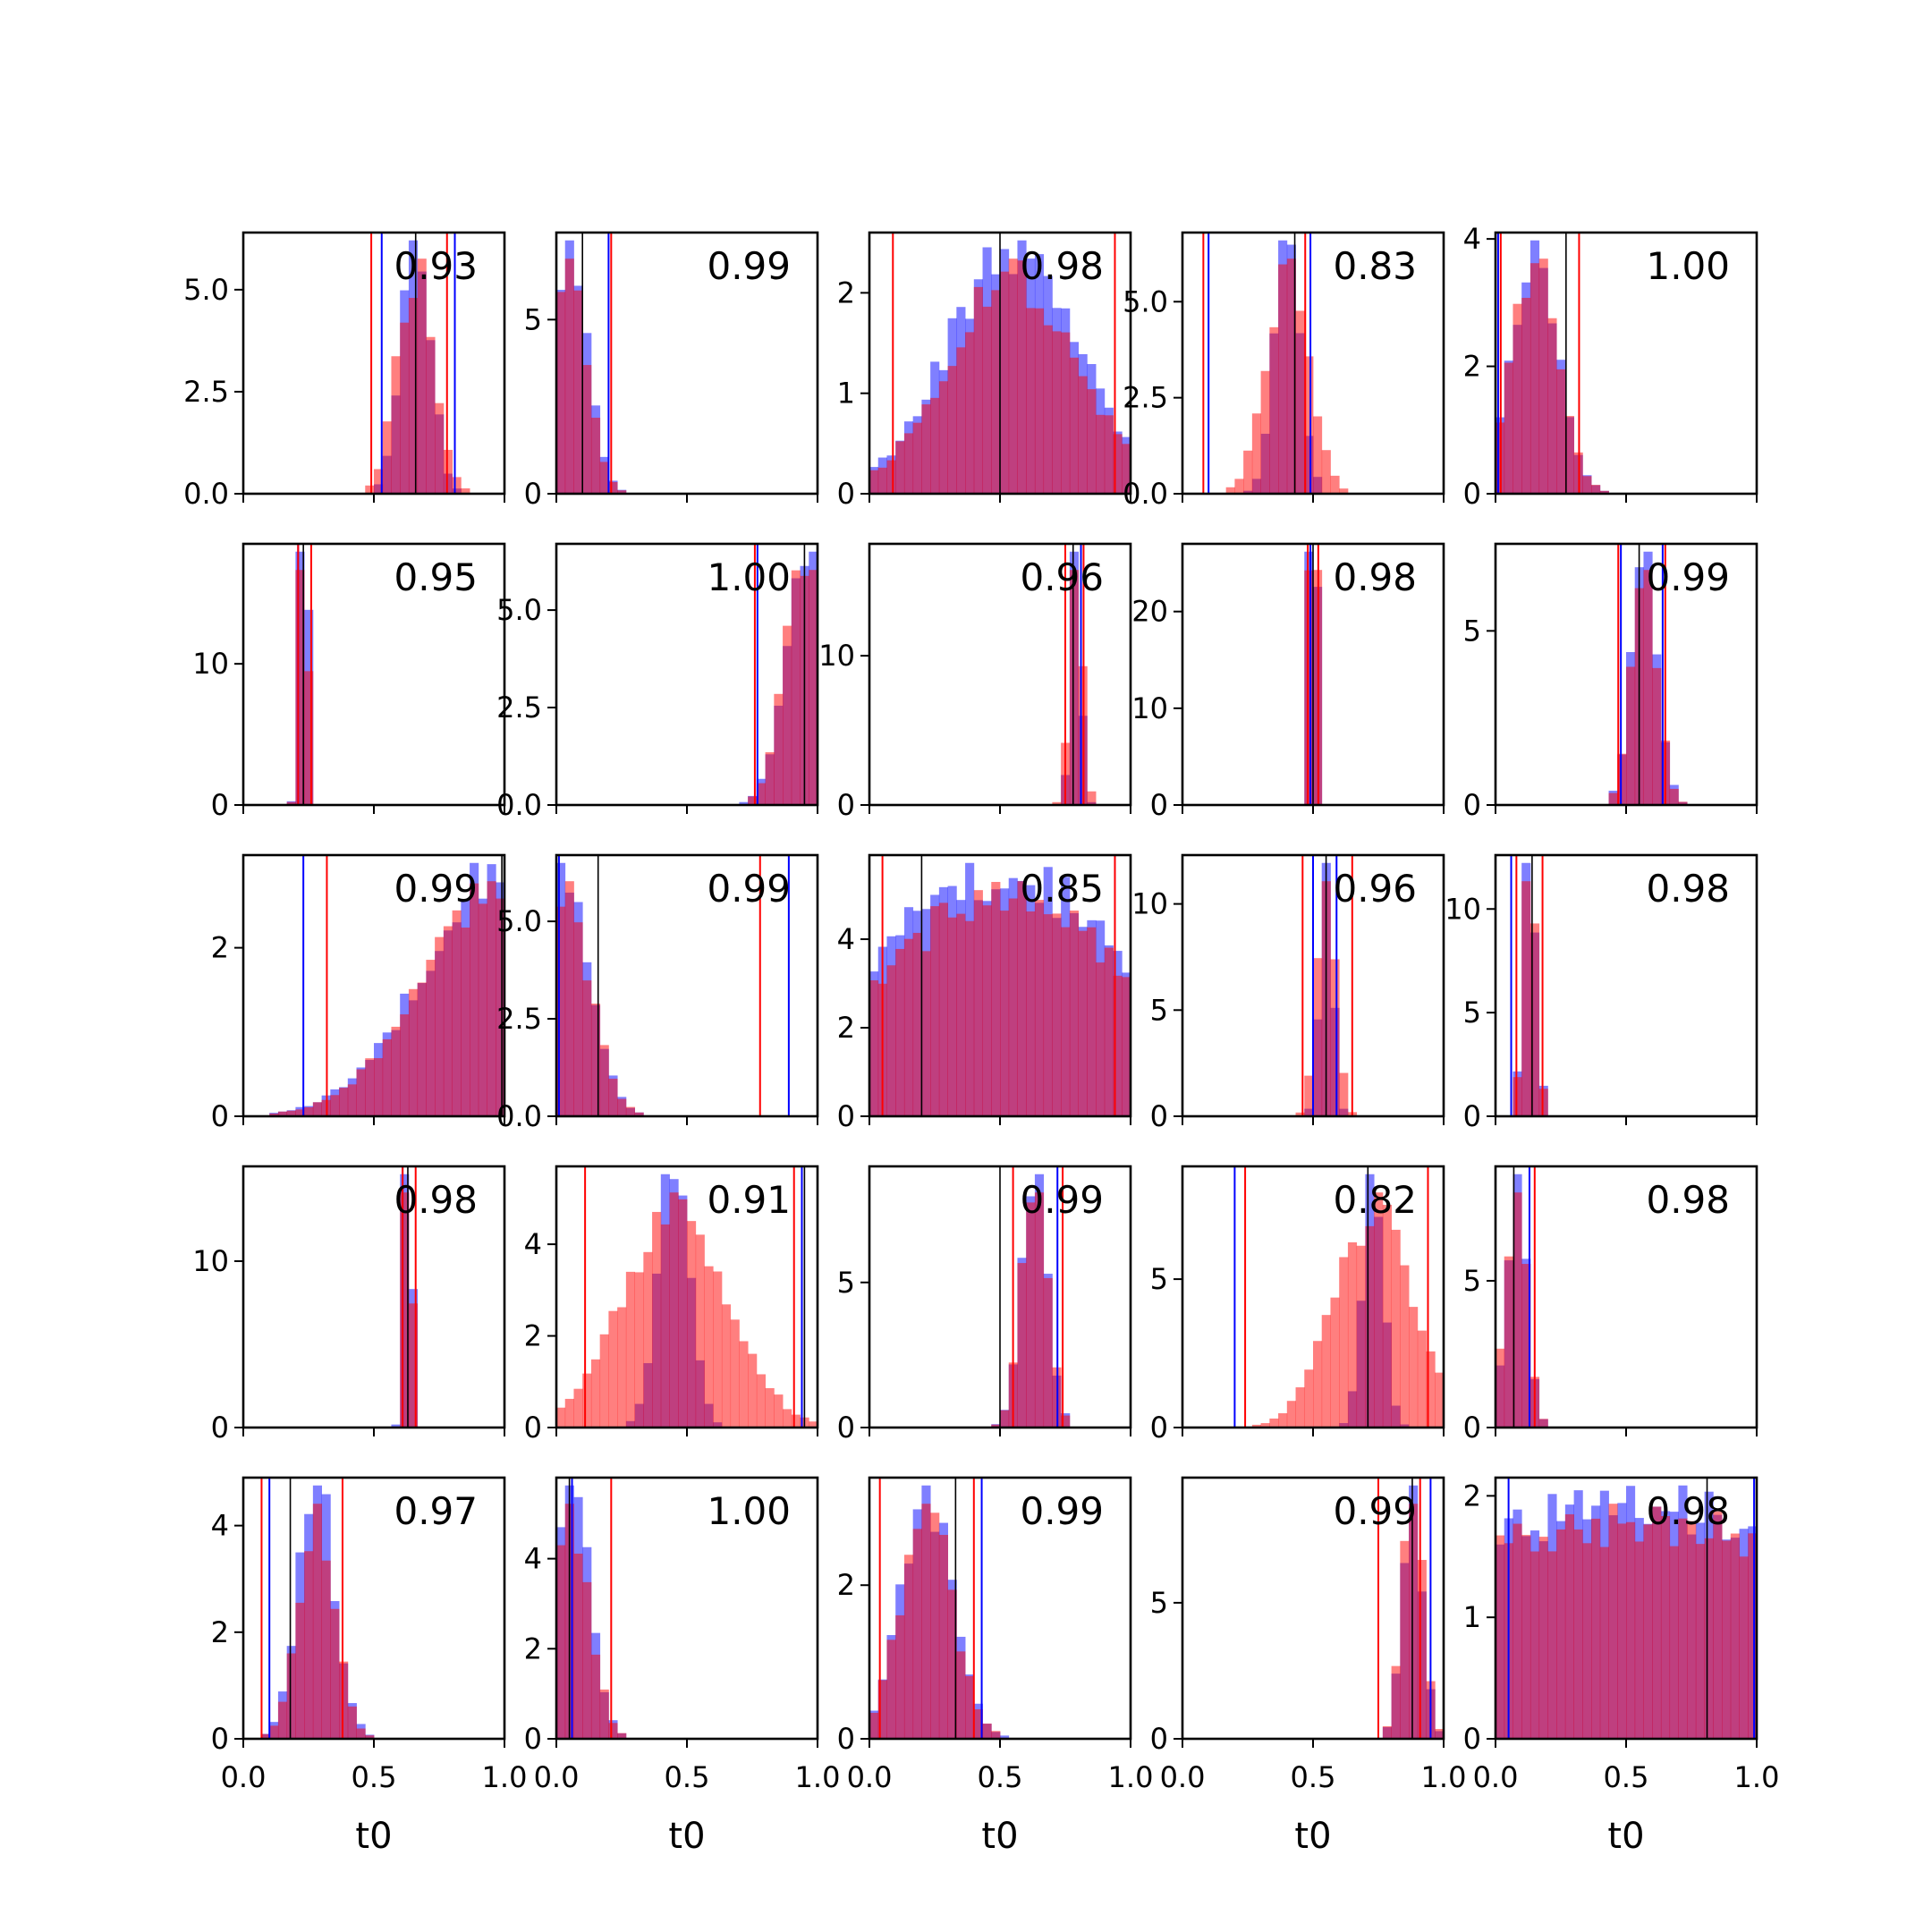  What do you see at coordinates (519, 707) in the screenshot?
I see `y-tick-label: 2.5` at bounding box center [519, 707].